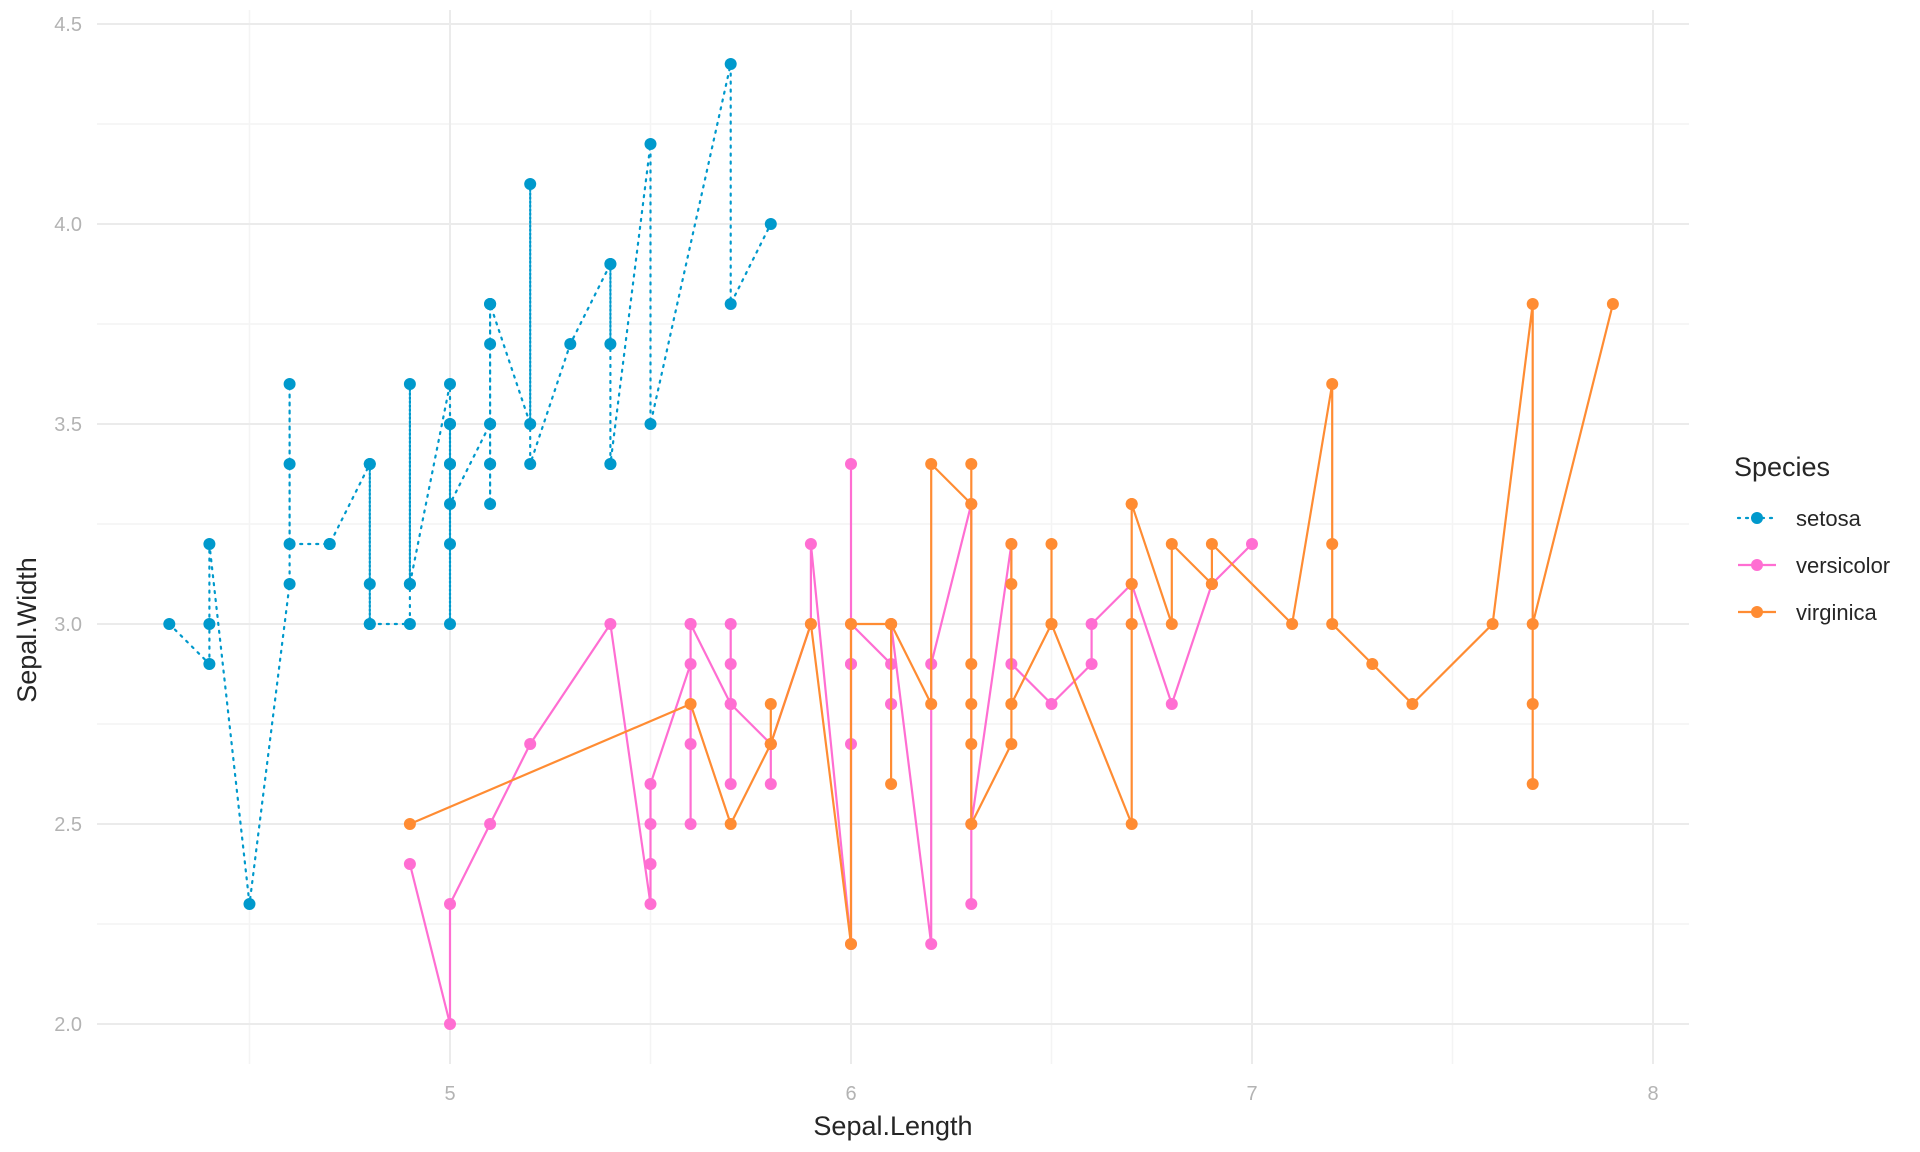 Image resolution: width=1920 pixels, height=1152 pixels. I want to click on legend: Species setosa versicolor virginica, so click(1812, 538).